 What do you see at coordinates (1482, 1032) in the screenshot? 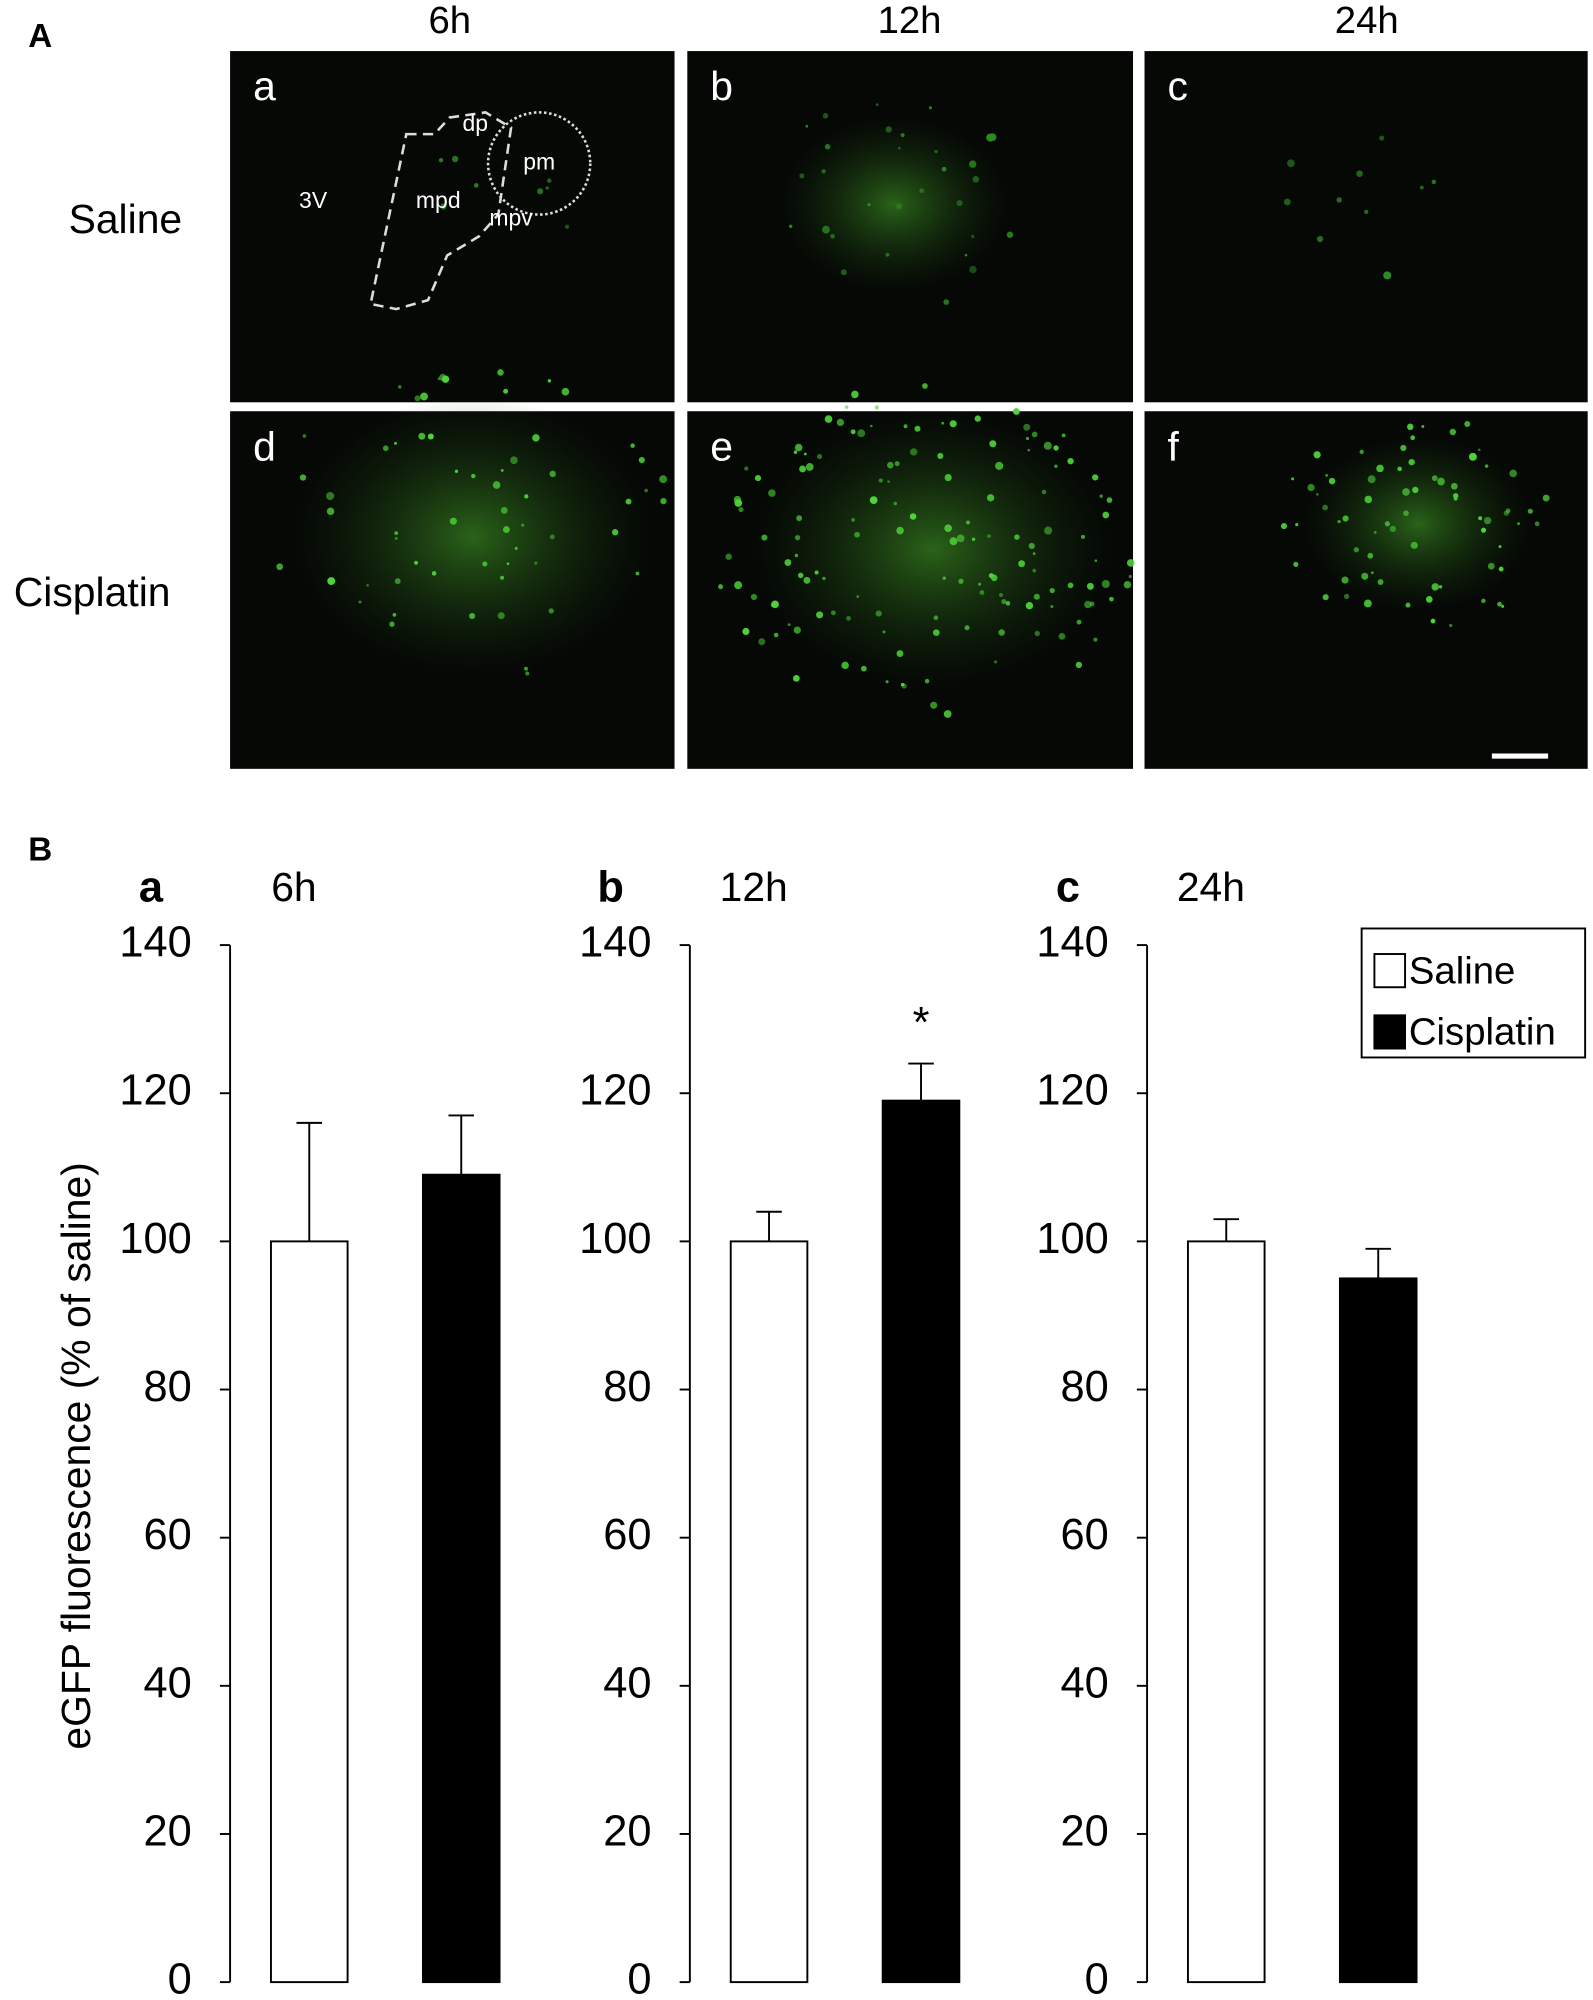
I see `legend-label: Cisplatin` at bounding box center [1482, 1032].